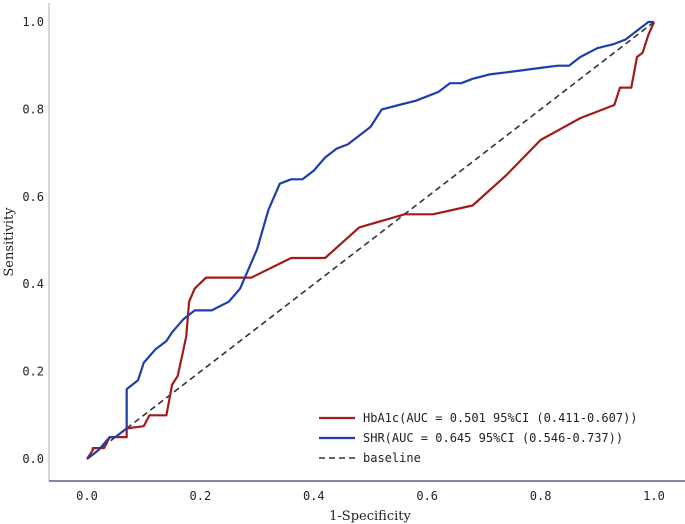  Describe the element at coordinates (33, 109) in the screenshot. I see `y-tick-label: 0.8` at that location.